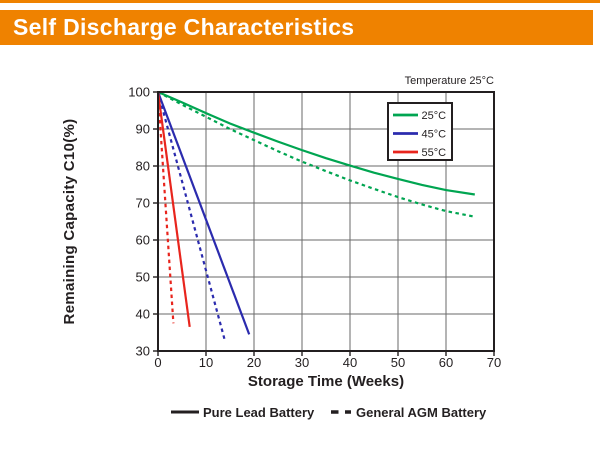  What do you see at coordinates (326, 381) in the screenshot?
I see `x-axis-title: Storage Time (Weeks)` at bounding box center [326, 381].